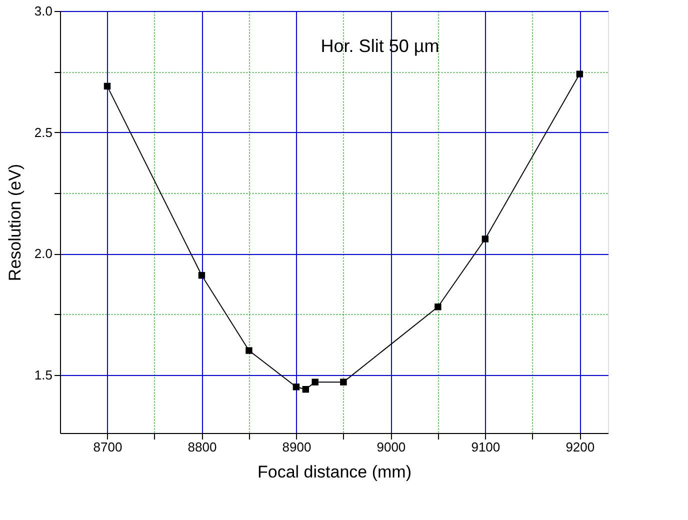  What do you see at coordinates (580, 447) in the screenshot?
I see `x-tick-label: 9200` at bounding box center [580, 447].